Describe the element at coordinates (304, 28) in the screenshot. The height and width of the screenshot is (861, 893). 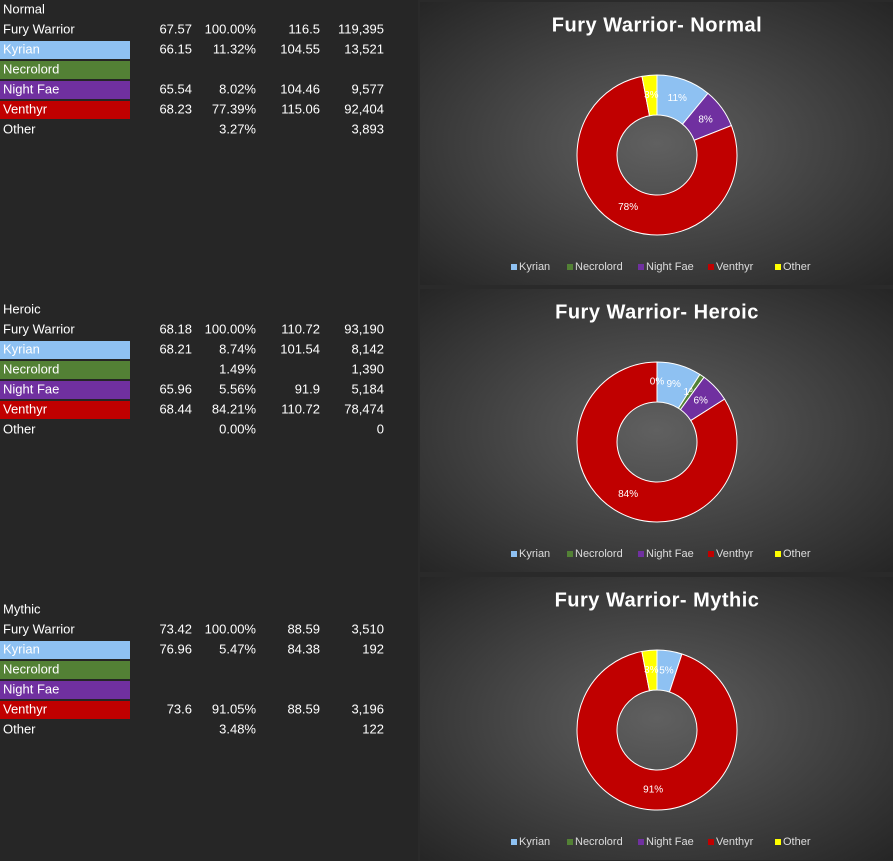
I see `cell-value: 116.5` at that location.